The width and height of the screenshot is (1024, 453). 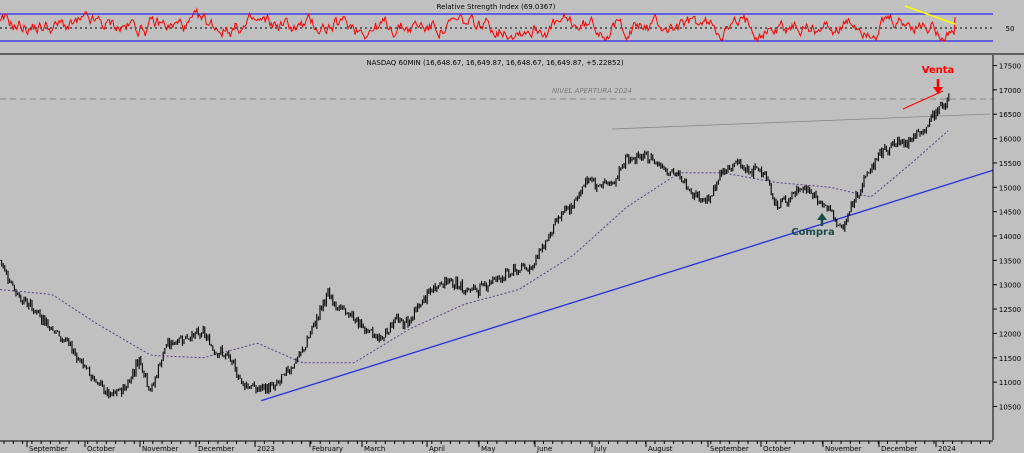 What do you see at coordinates (938, 86) in the screenshot?
I see `venta-arrow` at bounding box center [938, 86].